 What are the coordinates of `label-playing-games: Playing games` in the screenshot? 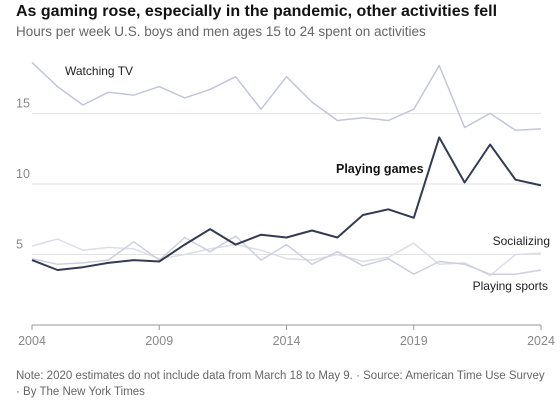 It's located at (380, 169).